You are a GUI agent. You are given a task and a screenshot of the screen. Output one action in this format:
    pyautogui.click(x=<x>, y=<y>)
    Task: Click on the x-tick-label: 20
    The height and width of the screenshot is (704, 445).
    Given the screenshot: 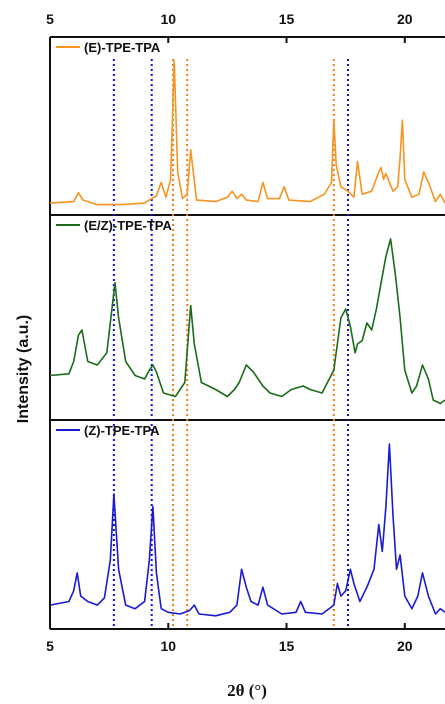 What is the action you would take?
    pyautogui.click(x=405, y=646)
    